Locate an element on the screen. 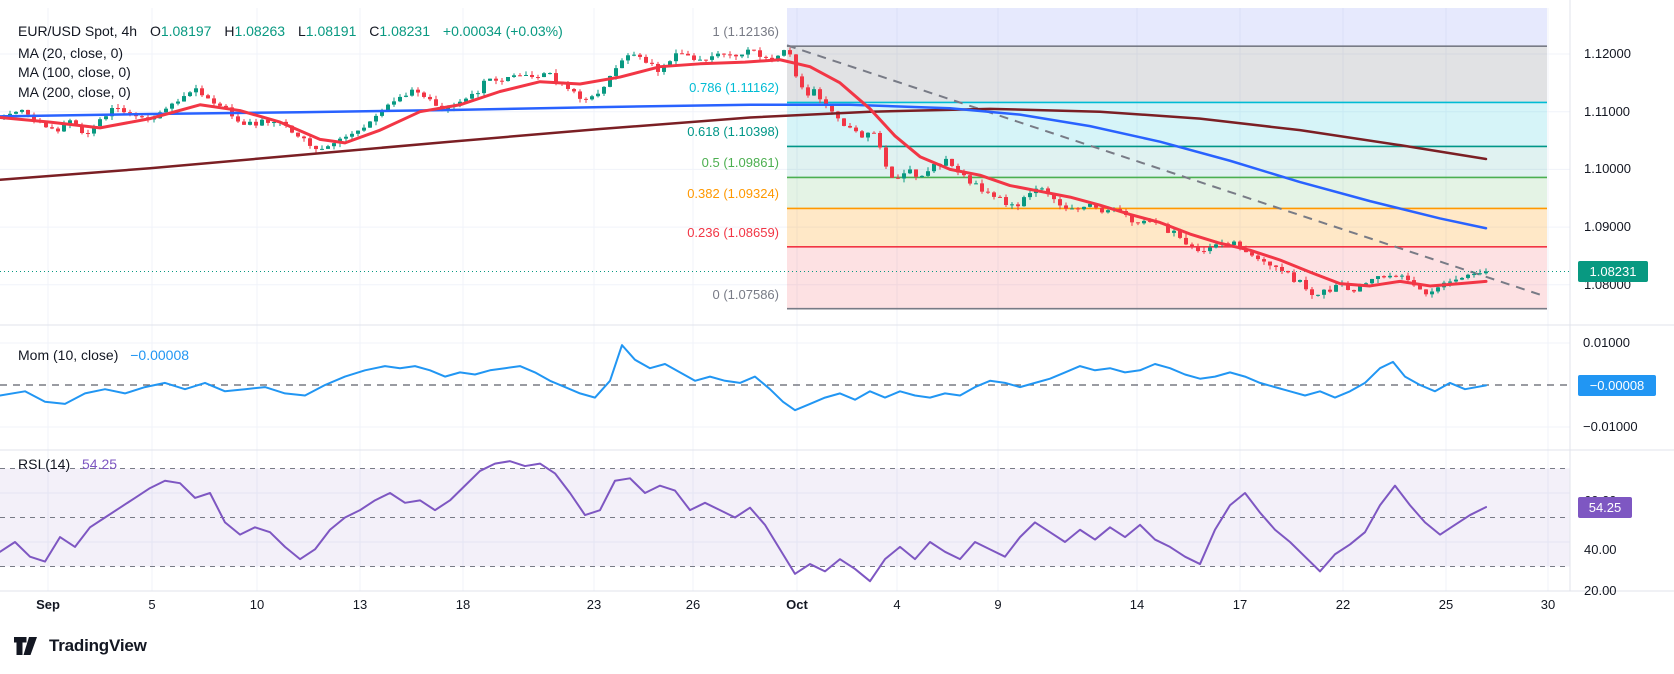 This screenshot has width=1674, height=674. time-axis-tick: 22 is located at coordinates (1343, 604).